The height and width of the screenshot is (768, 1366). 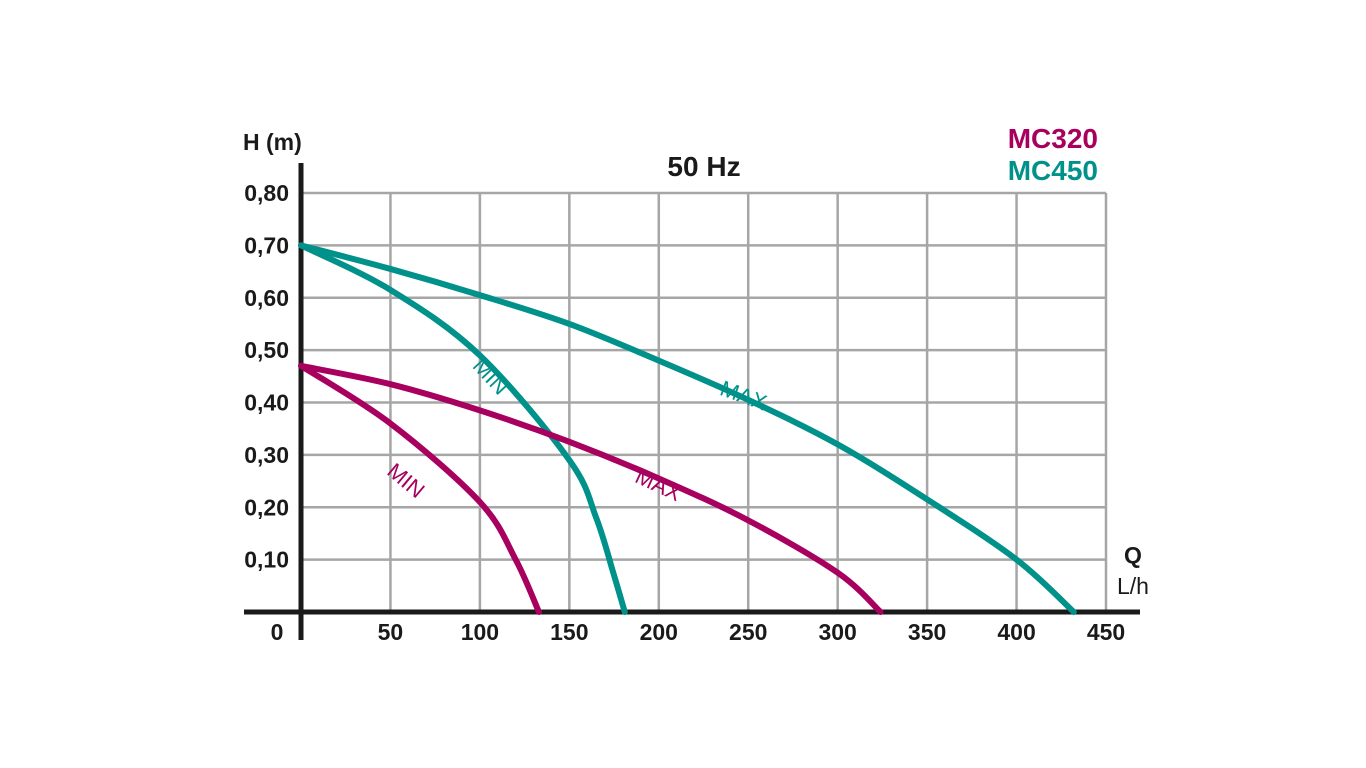 What do you see at coordinates (569, 632) in the screenshot?
I see `x-tick-label-2: 150` at bounding box center [569, 632].